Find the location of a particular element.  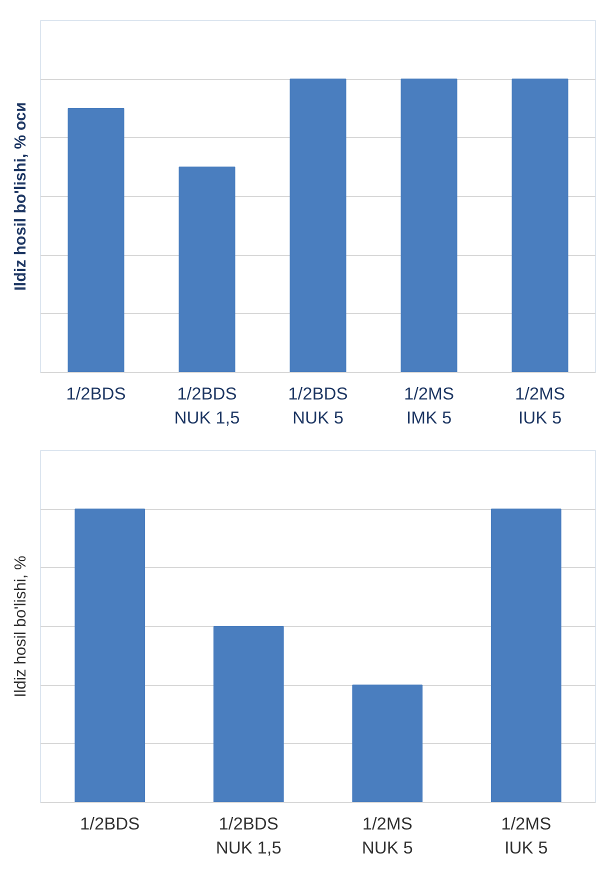

x-tick-label: 1/2MS NUK 5 is located at coordinates (387, 836).